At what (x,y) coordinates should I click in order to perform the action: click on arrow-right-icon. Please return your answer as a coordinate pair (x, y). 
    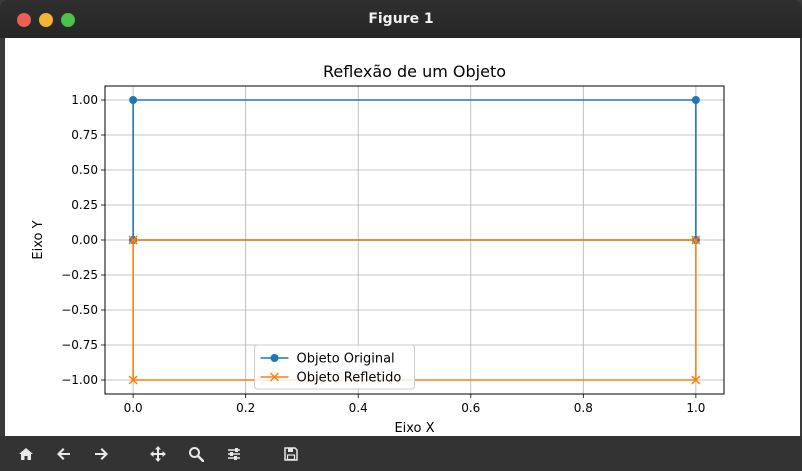
    Looking at the image, I should click on (101, 454).